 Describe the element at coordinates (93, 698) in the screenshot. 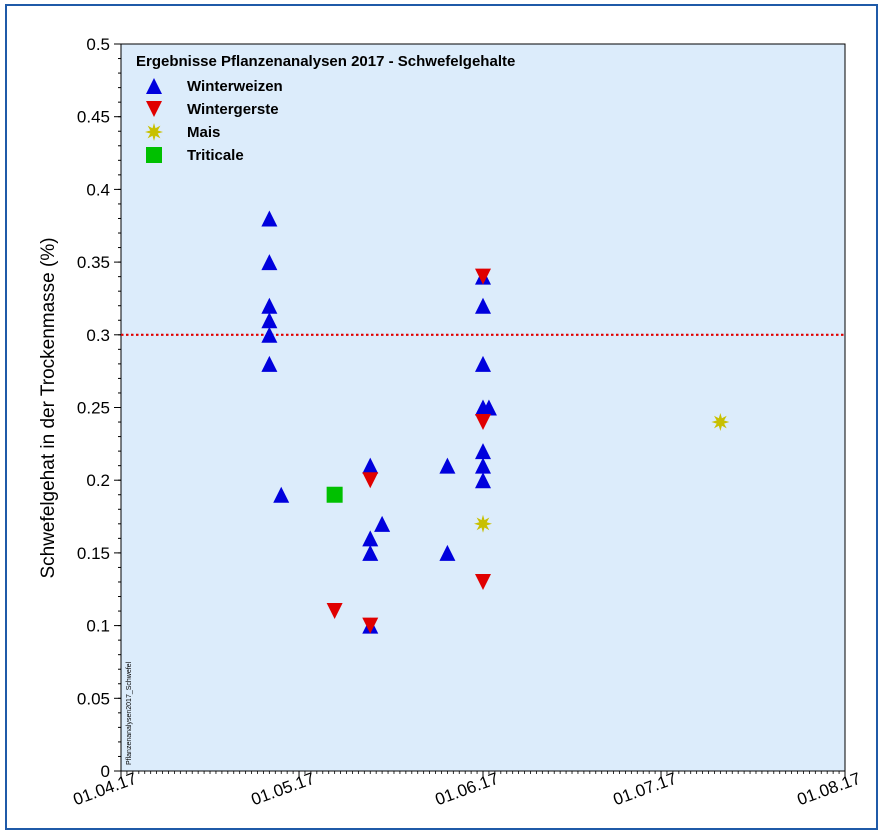

I see `y-tick-label: 0.05` at that location.